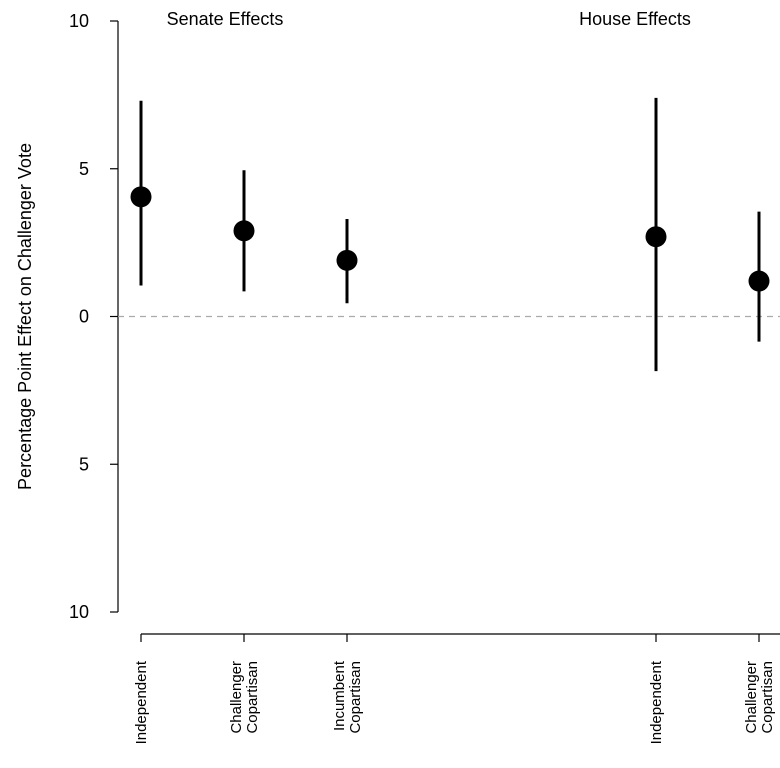 The image size is (780, 768). What do you see at coordinates (339, 695) in the screenshot?
I see `x-category-label: Incumbent` at bounding box center [339, 695].